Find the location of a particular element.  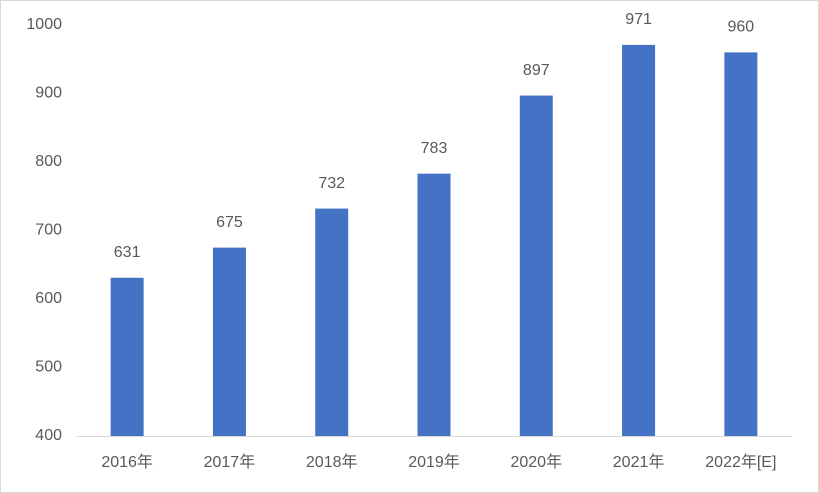

x-tick-label: 2016年 is located at coordinates (127, 462).